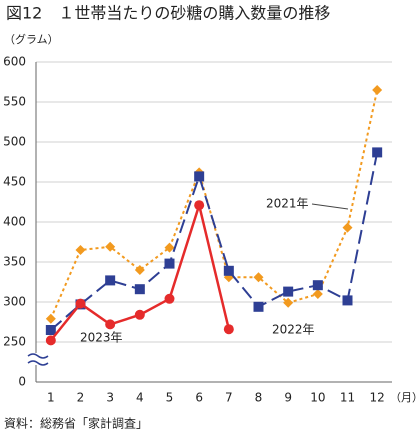 The height and width of the screenshot is (434, 420). Describe the element at coordinates (347, 398) in the screenshot. I see `x-tick-label: 11` at that location.